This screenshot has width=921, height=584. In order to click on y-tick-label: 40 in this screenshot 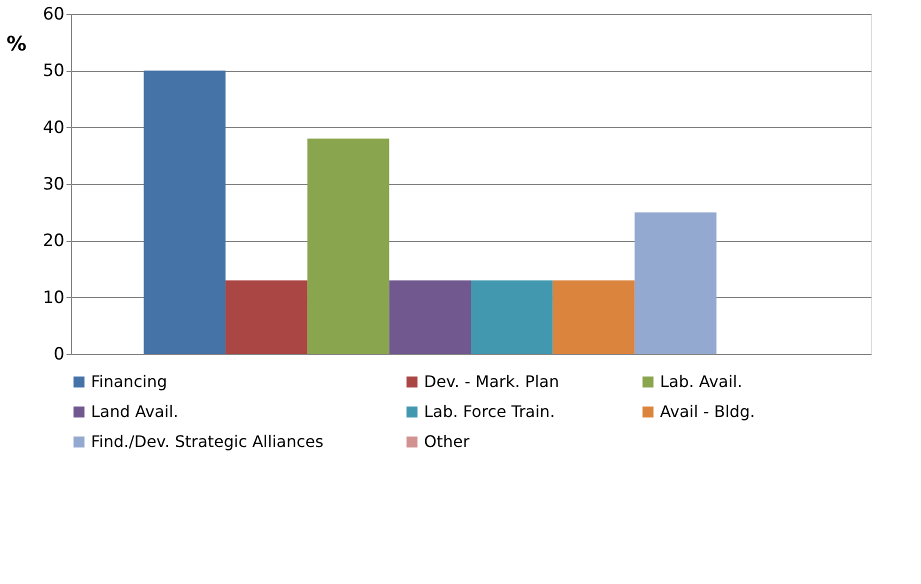, I will do `click(53, 128)`.